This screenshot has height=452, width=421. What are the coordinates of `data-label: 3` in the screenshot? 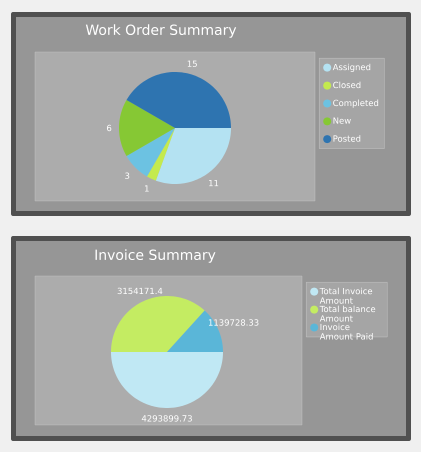 It's located at (127, 175).